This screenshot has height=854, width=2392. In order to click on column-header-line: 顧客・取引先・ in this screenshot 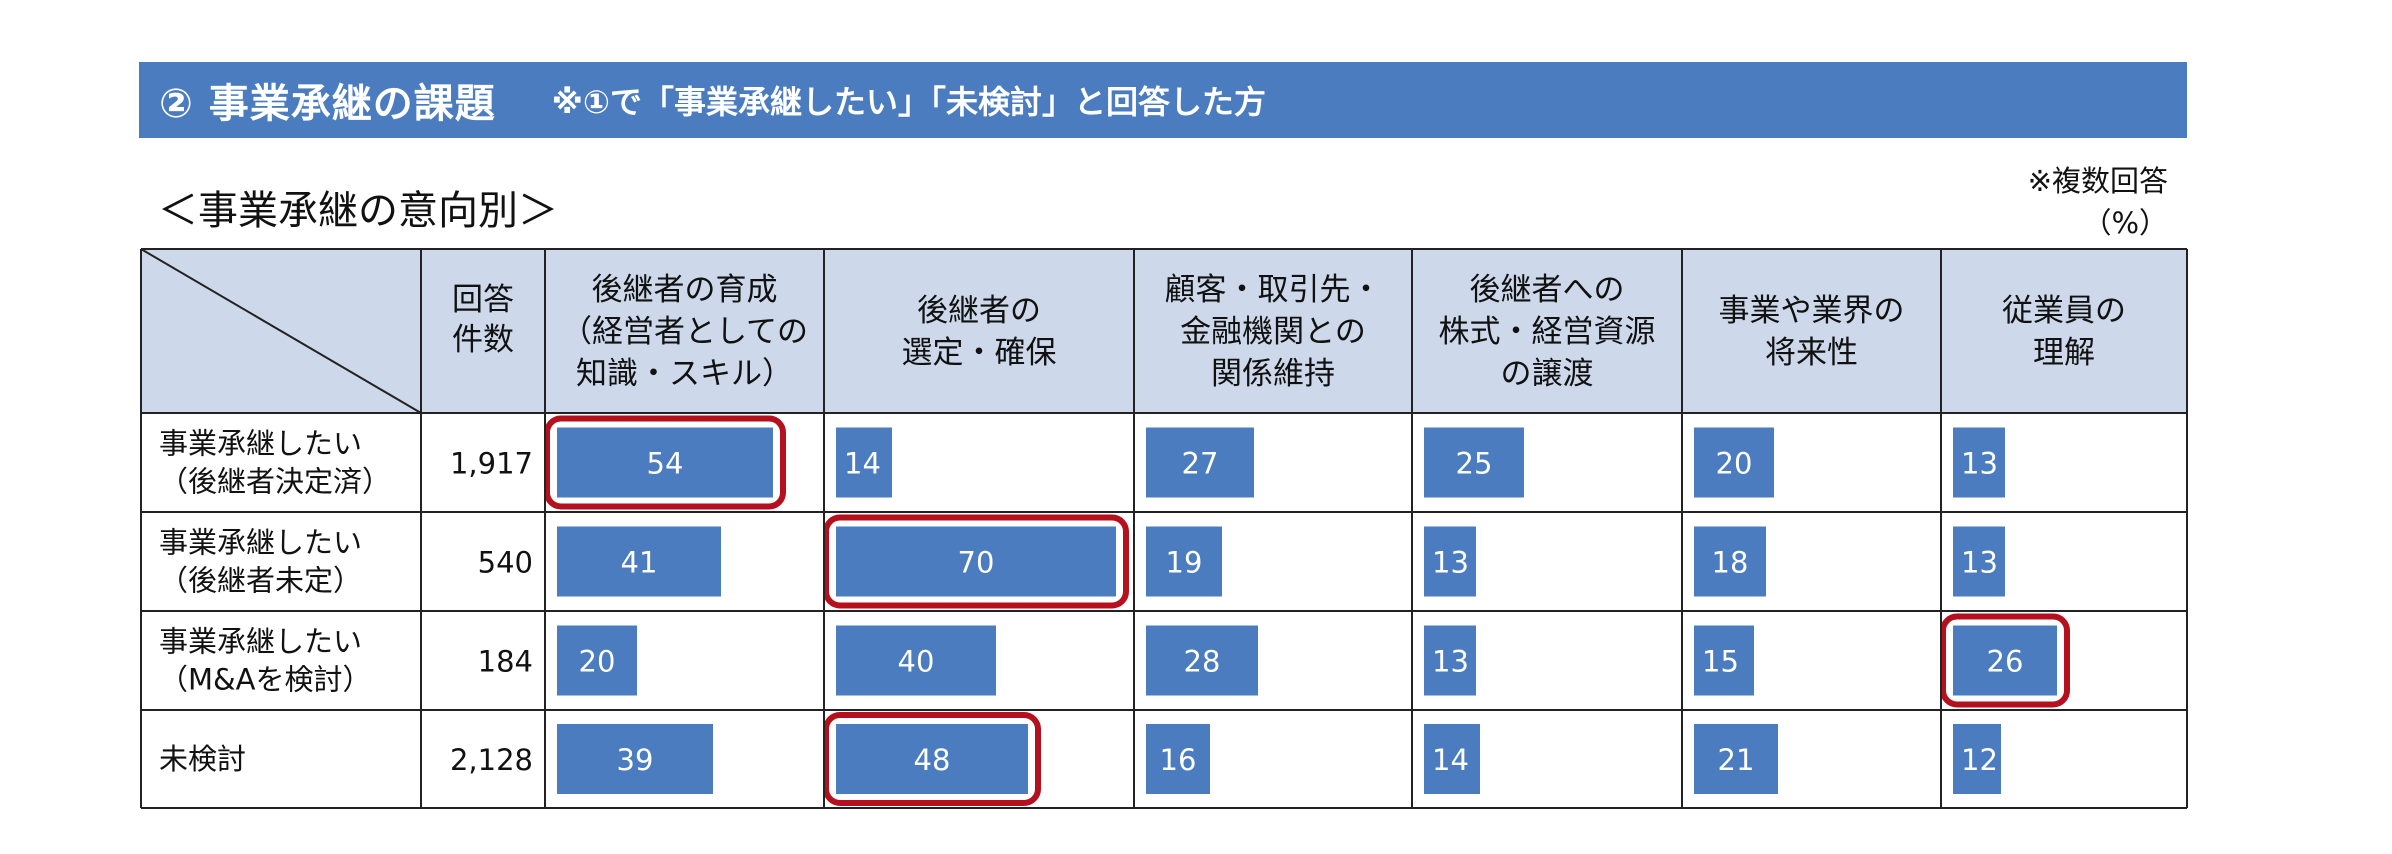, I will do `click(1273, 290)`.